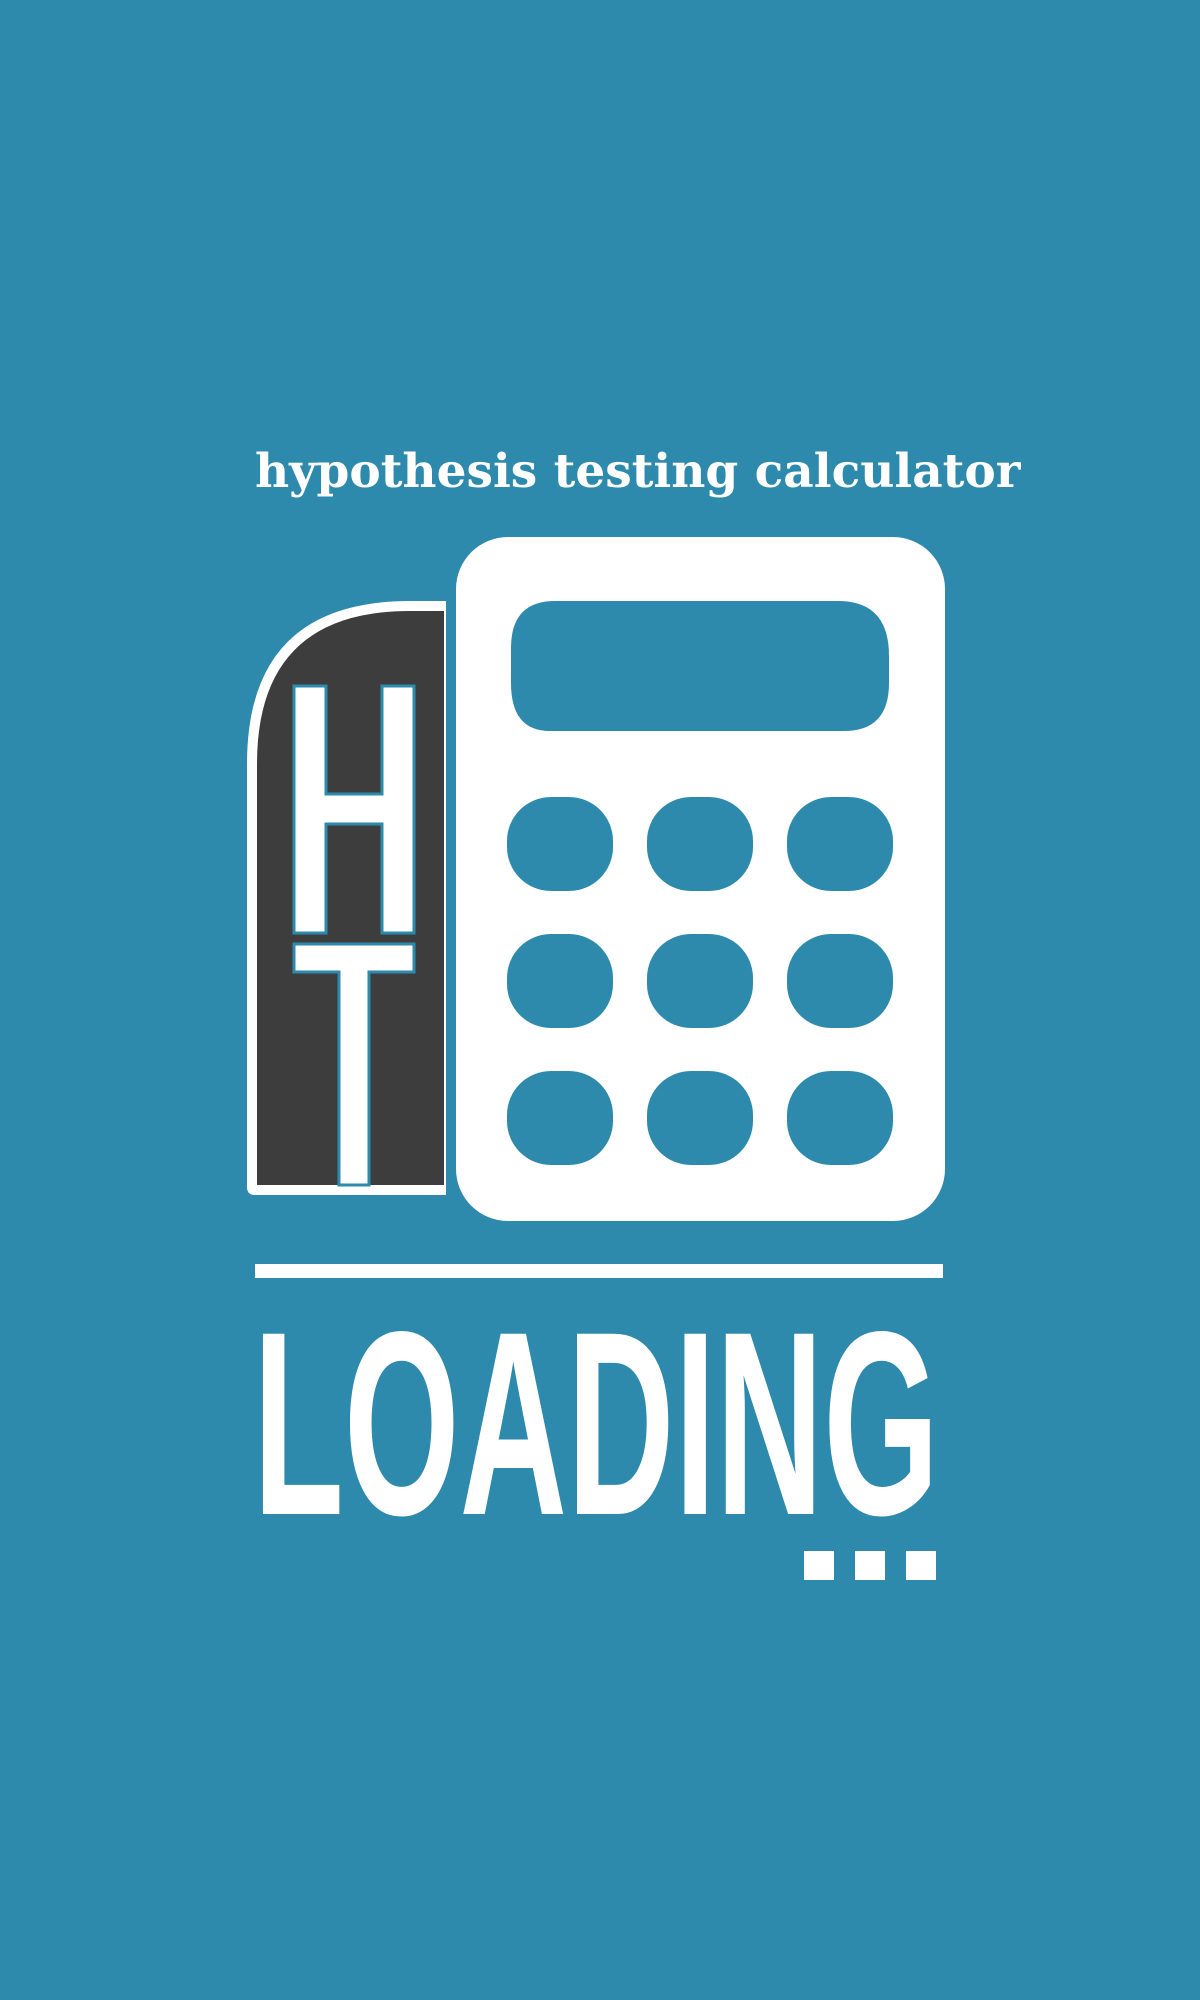 The width and height of the screenshot is (1200, 2000). I want to click on loading-label-text: LOADING, so click(596, 1415).